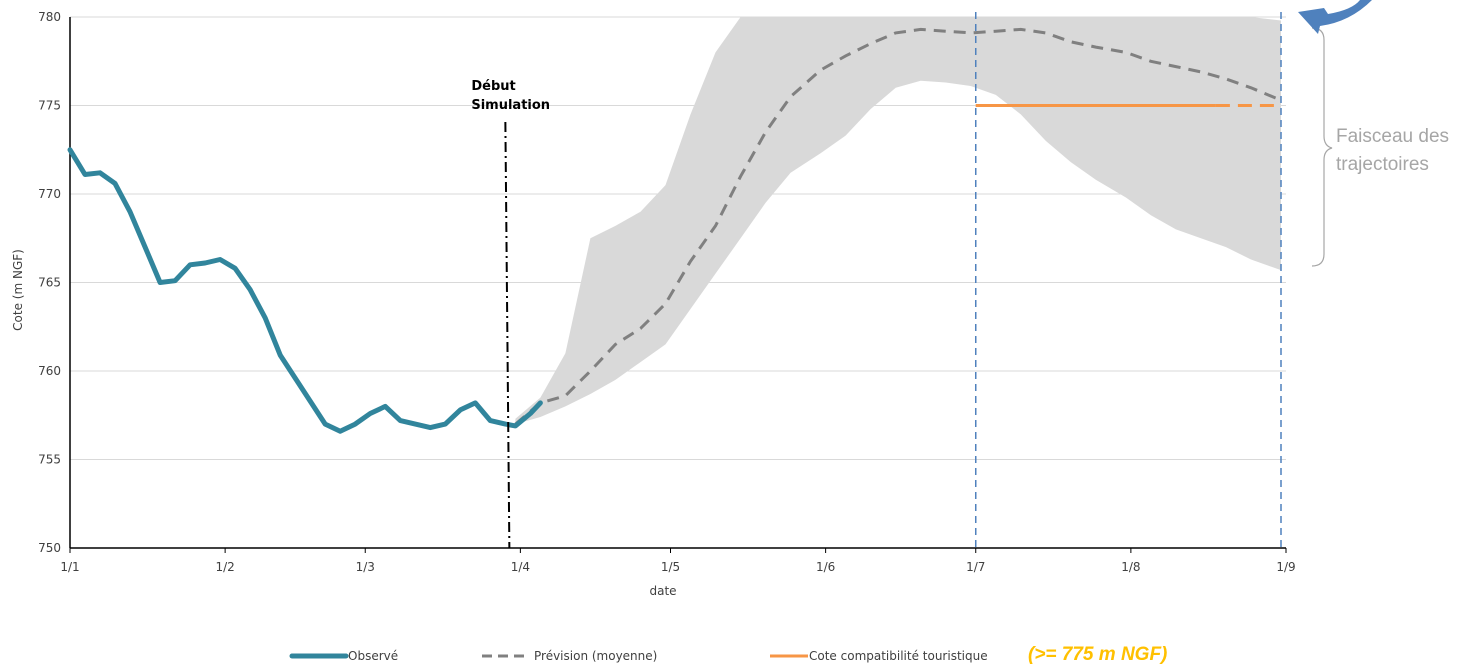  Describe the element at coordinates (520, 567) in the screenshot. I see `x-tick-3: 1/4` at that location.